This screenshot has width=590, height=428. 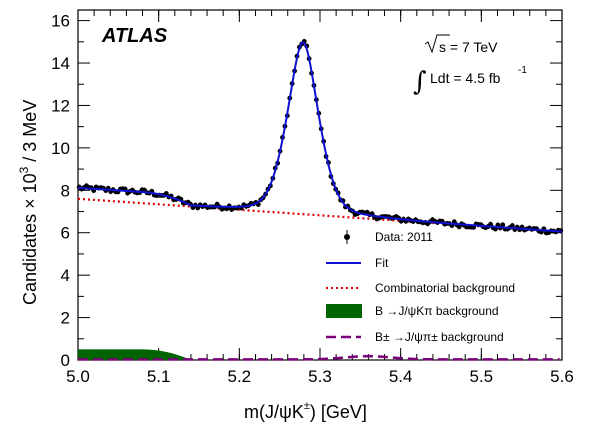 I want to click on legend-data-marker, so click(x=347, y=237).